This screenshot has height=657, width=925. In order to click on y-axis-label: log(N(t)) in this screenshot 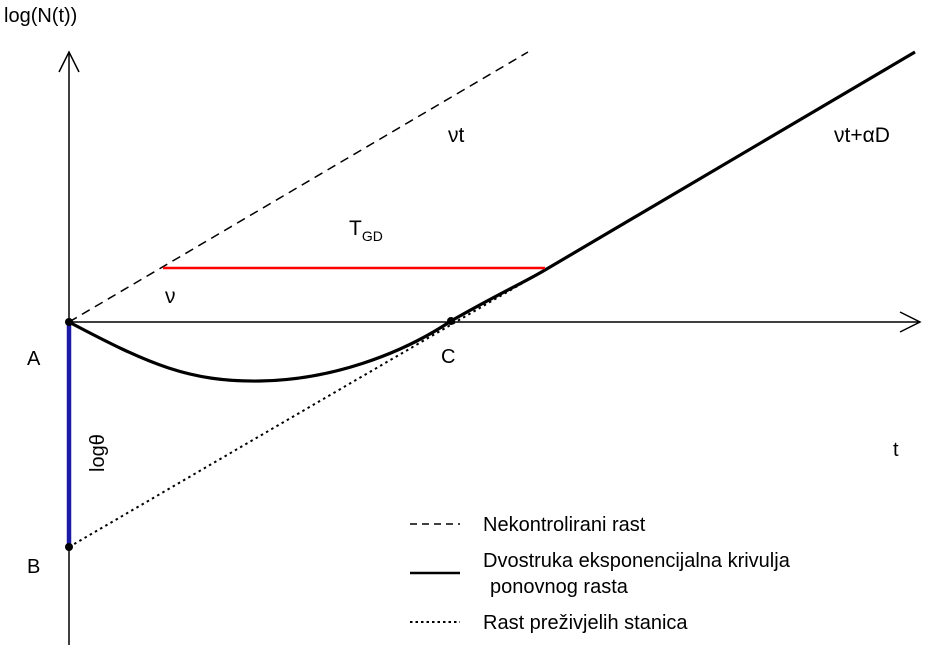, I will do `click(40, 16)`.